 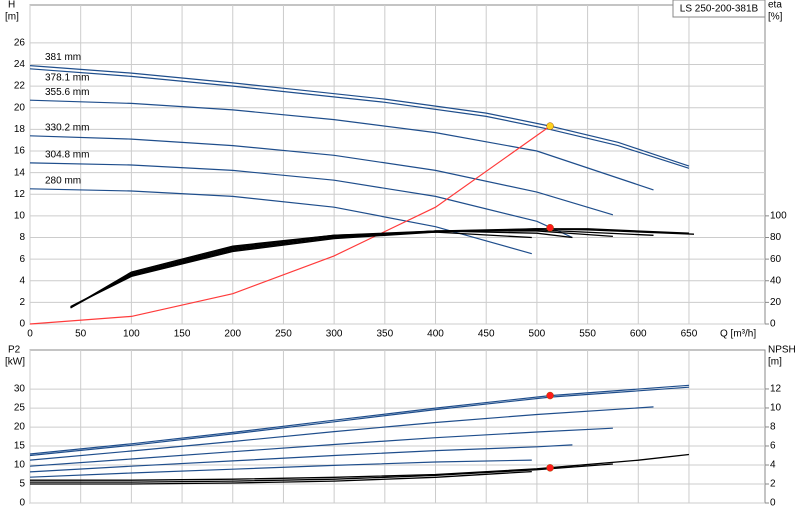 What do you see at coordinates (775, 5) in the screenshot?
I see `y2-axis-label: eta` at bounding box center [775, 5].